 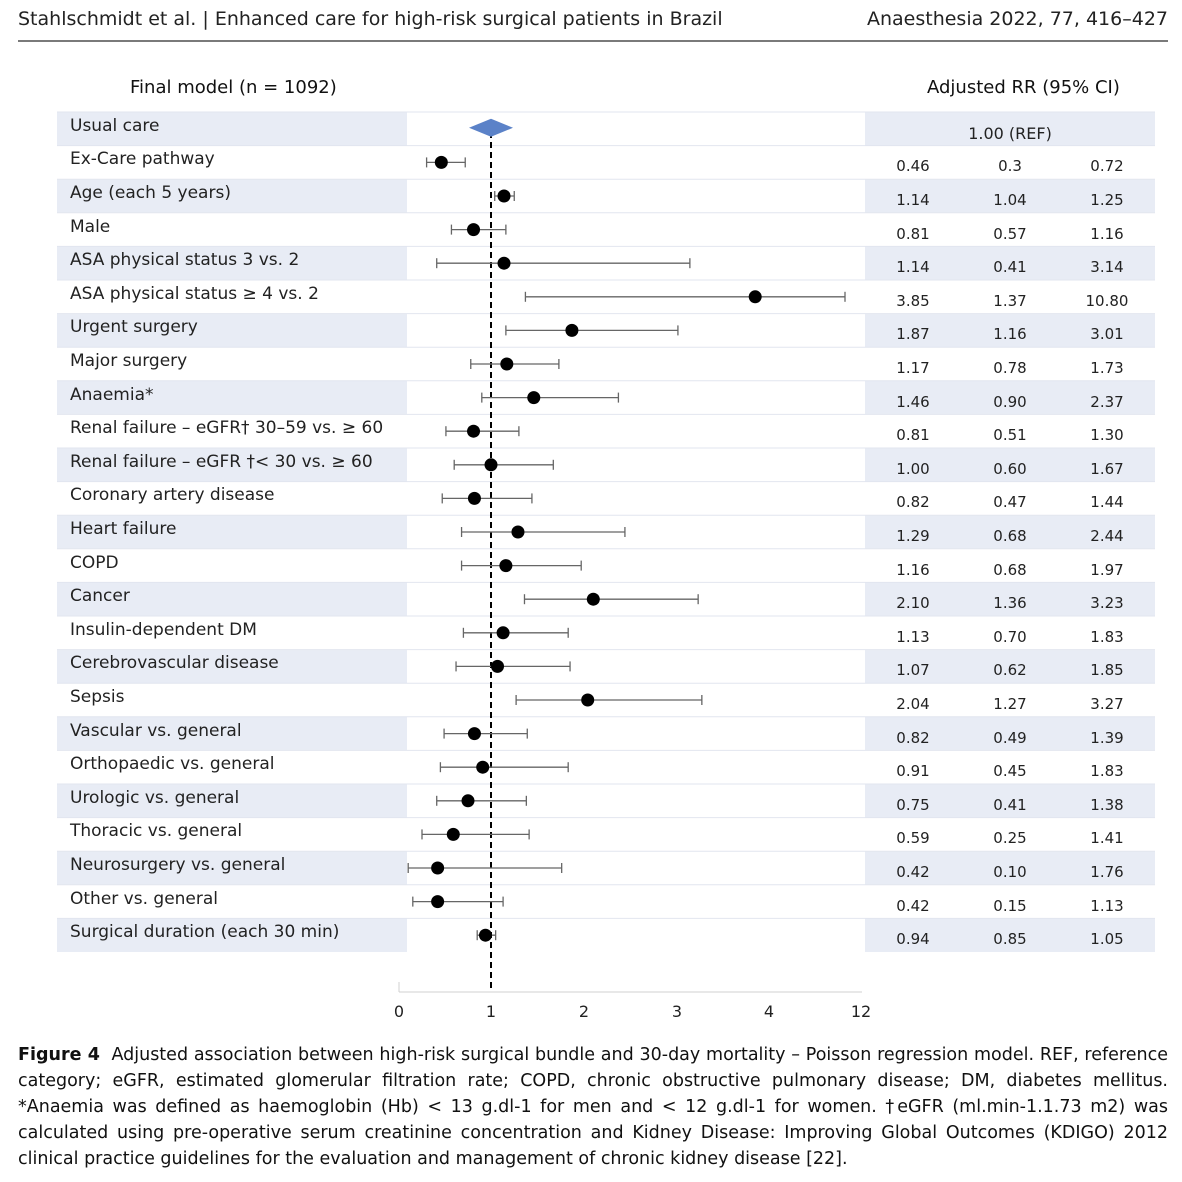 What do you see at coordinates (94, 562) in the screenshot?
I see `row-label: COPD` at bounding box center [94, 562].